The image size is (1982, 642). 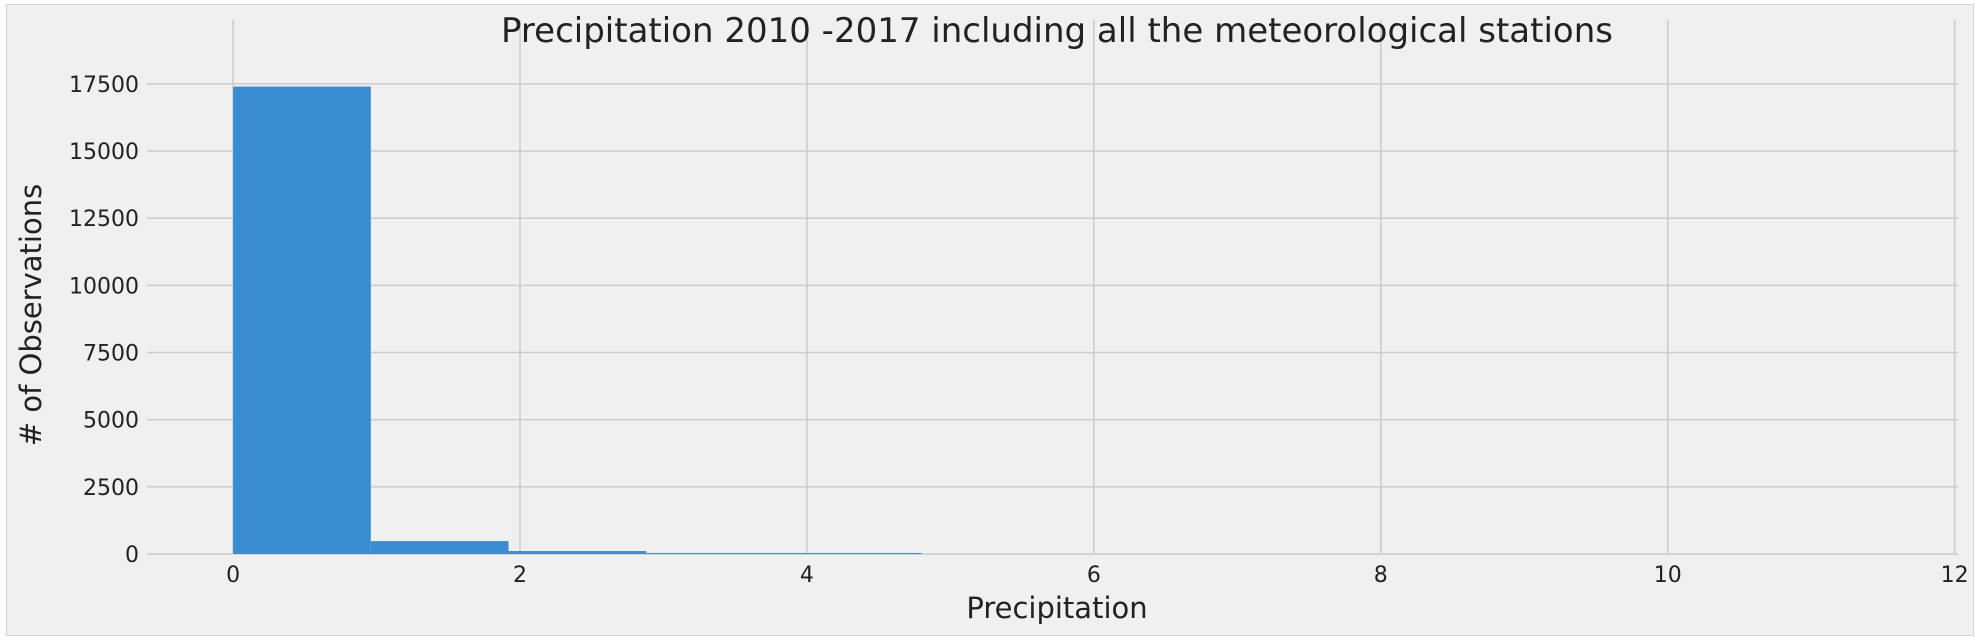 I want to click on y-tick-label: 7500, so click(x=111, y=354).